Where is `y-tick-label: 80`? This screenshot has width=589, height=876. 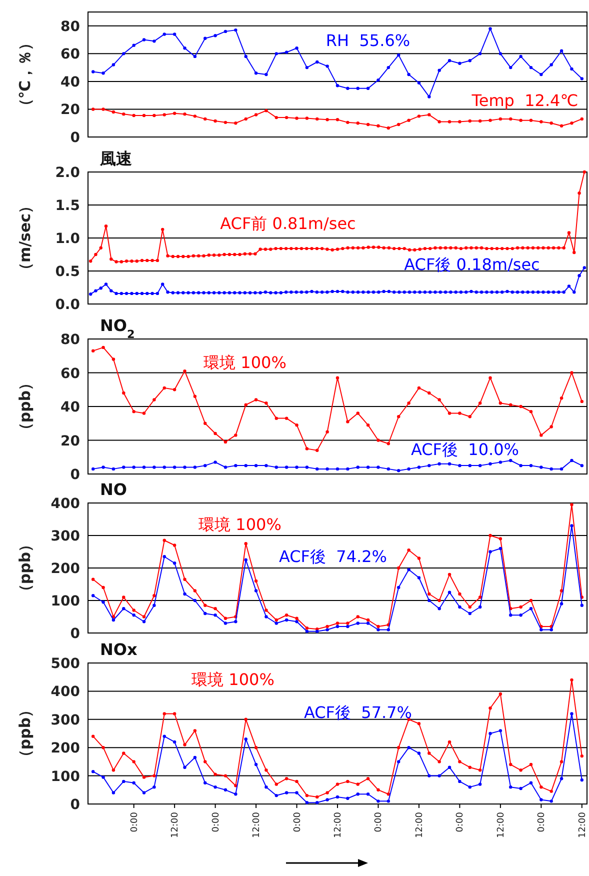 y-tick-label: 80 is located at coordinates (70, 340).